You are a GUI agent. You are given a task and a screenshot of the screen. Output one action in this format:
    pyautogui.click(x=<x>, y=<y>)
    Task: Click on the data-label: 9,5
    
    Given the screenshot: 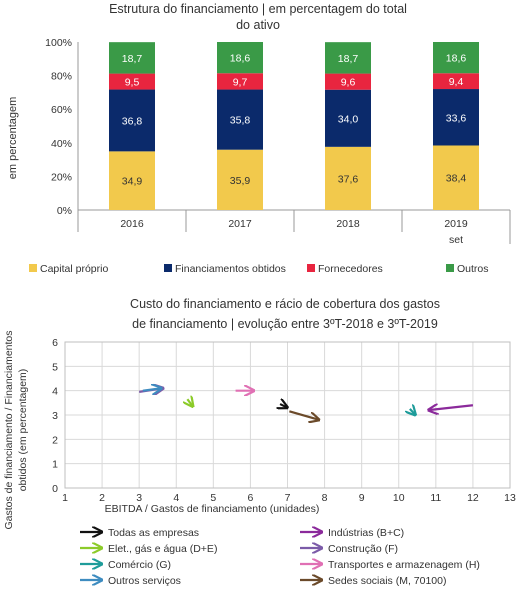 What is the action you would take?
    pyautogui.click(x=132, y=83)
    